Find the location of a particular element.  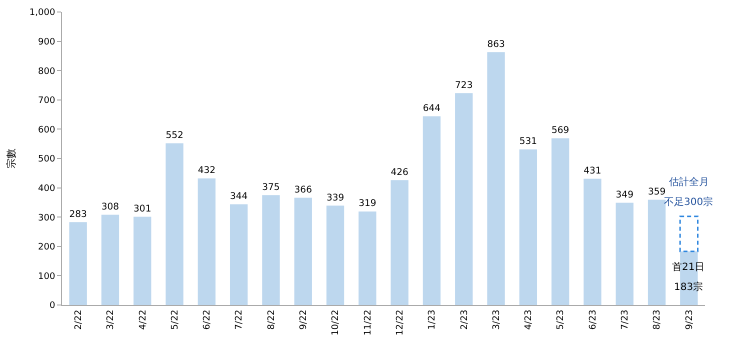

x-tick-label: 7/22 is located at coordinates (239, 320).